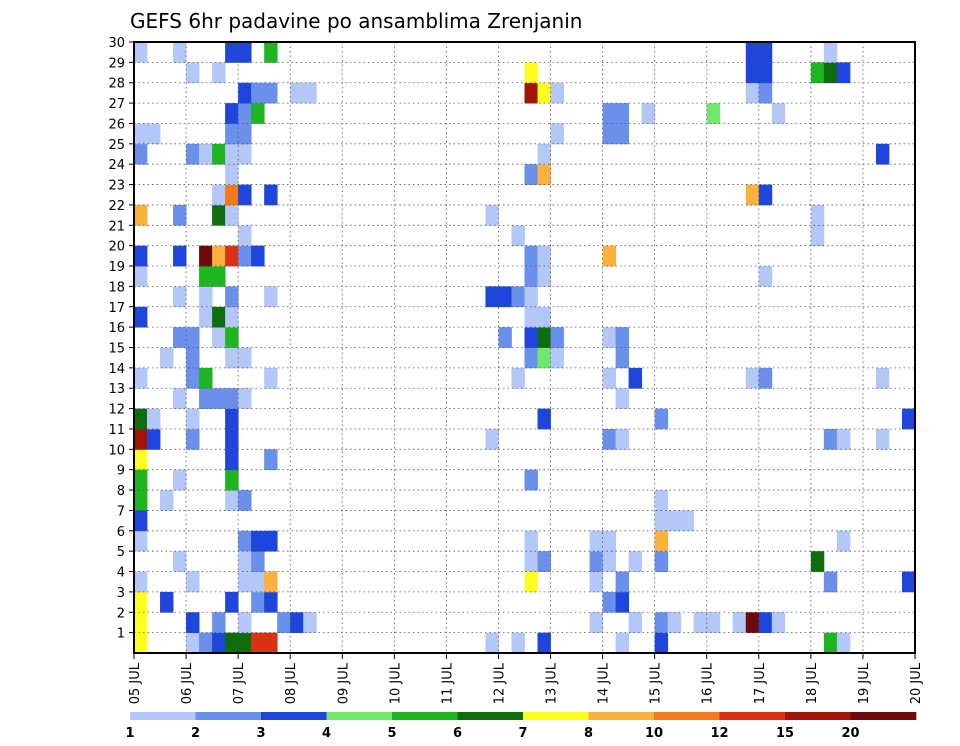  Describe the element at coordinates (121, 511) in the screenshot. I see `y-tick-label: 7` at that location.